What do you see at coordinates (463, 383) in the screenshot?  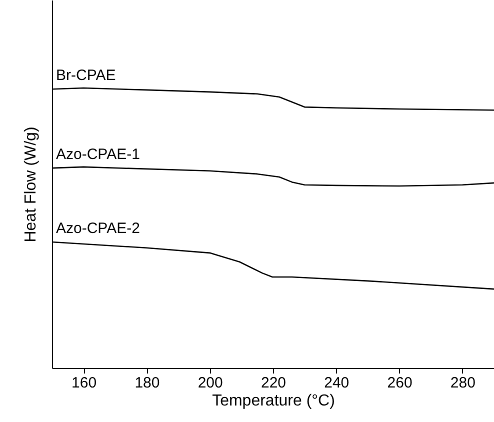 I see `x-tick-label: 280` at bounding box center [463, 383].